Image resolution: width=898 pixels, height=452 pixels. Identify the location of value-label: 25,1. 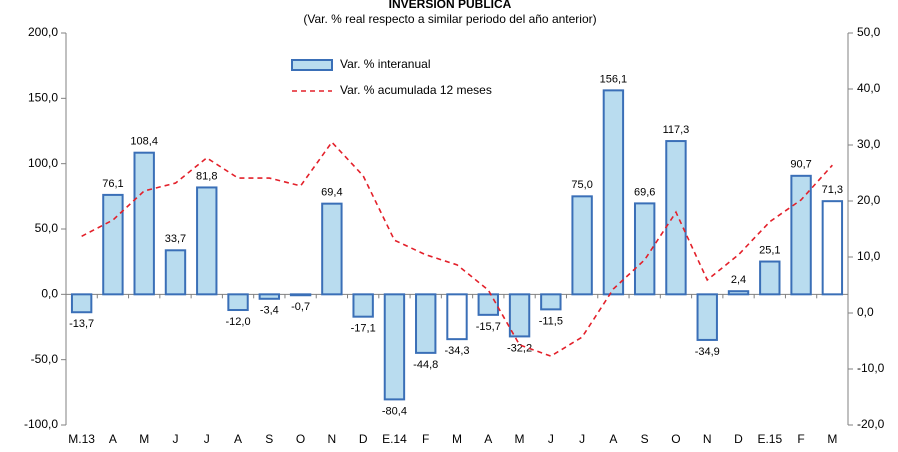
(769, 250).